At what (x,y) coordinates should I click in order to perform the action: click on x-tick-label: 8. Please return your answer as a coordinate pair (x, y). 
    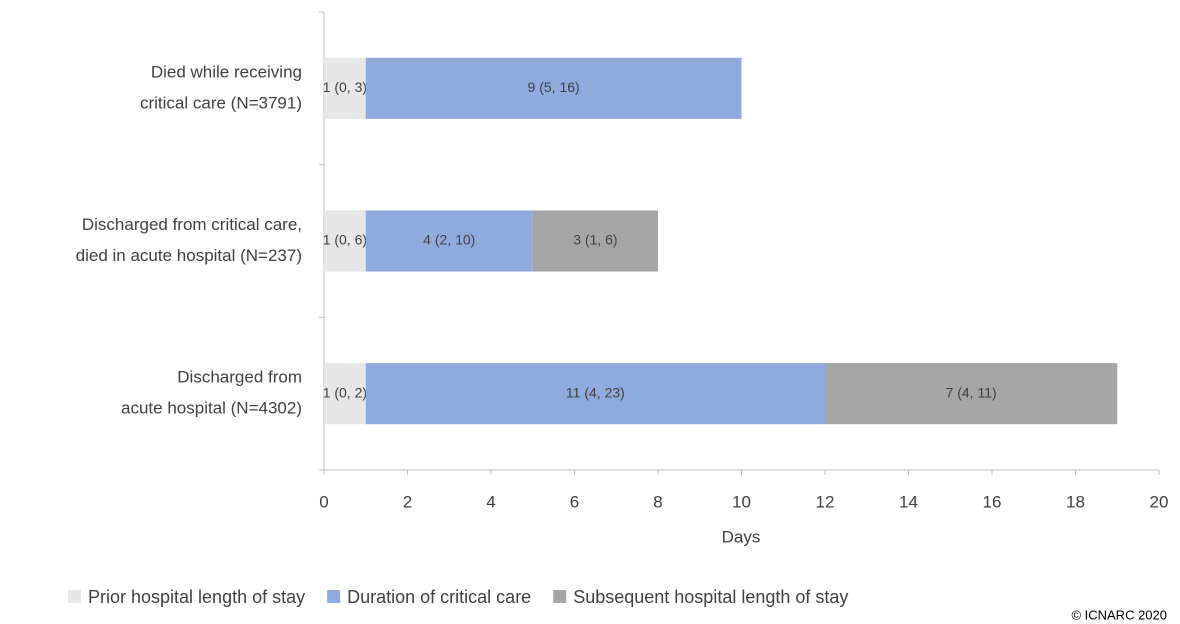
    Looking at the image, I should click on (657, 501).